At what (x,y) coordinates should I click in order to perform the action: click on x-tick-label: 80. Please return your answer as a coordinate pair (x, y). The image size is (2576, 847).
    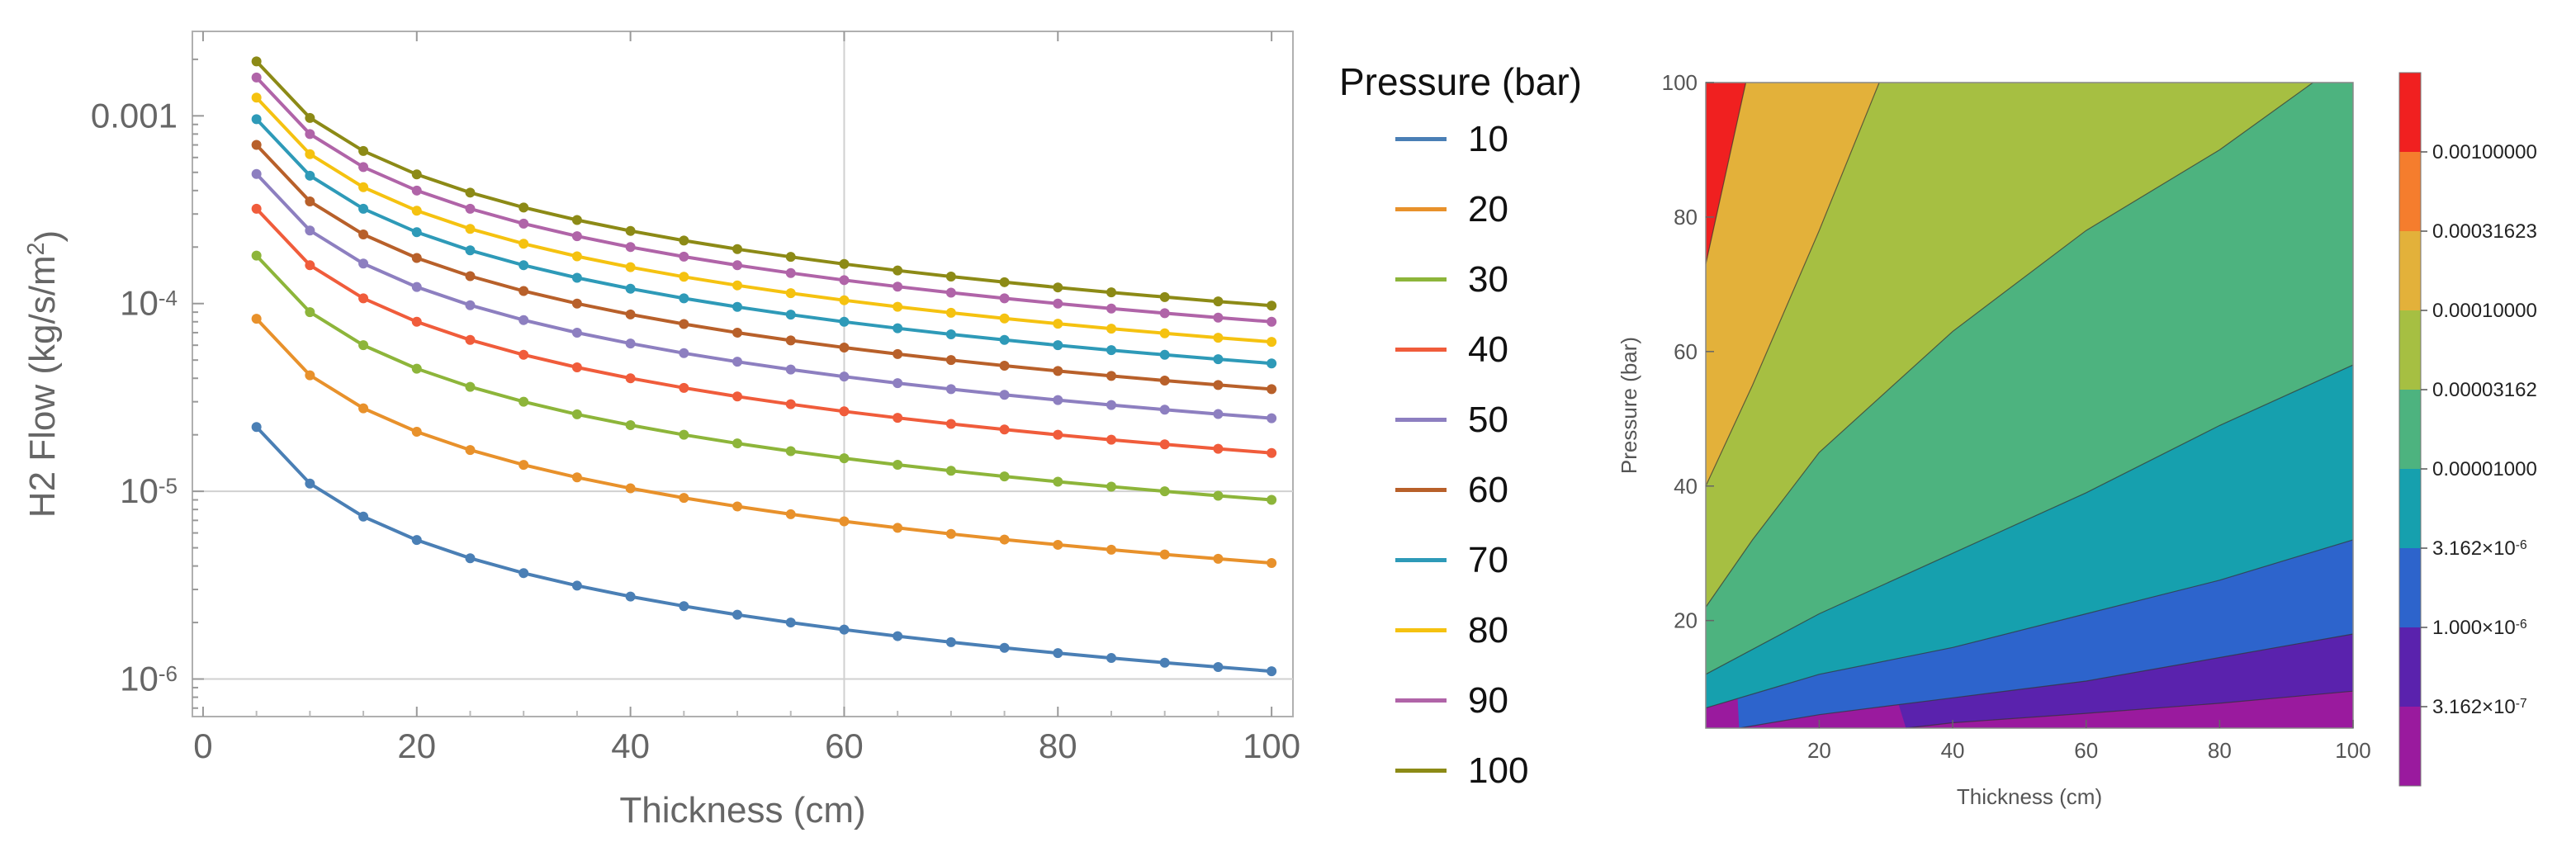
    Looking at the image, I should click on (2220, 750).